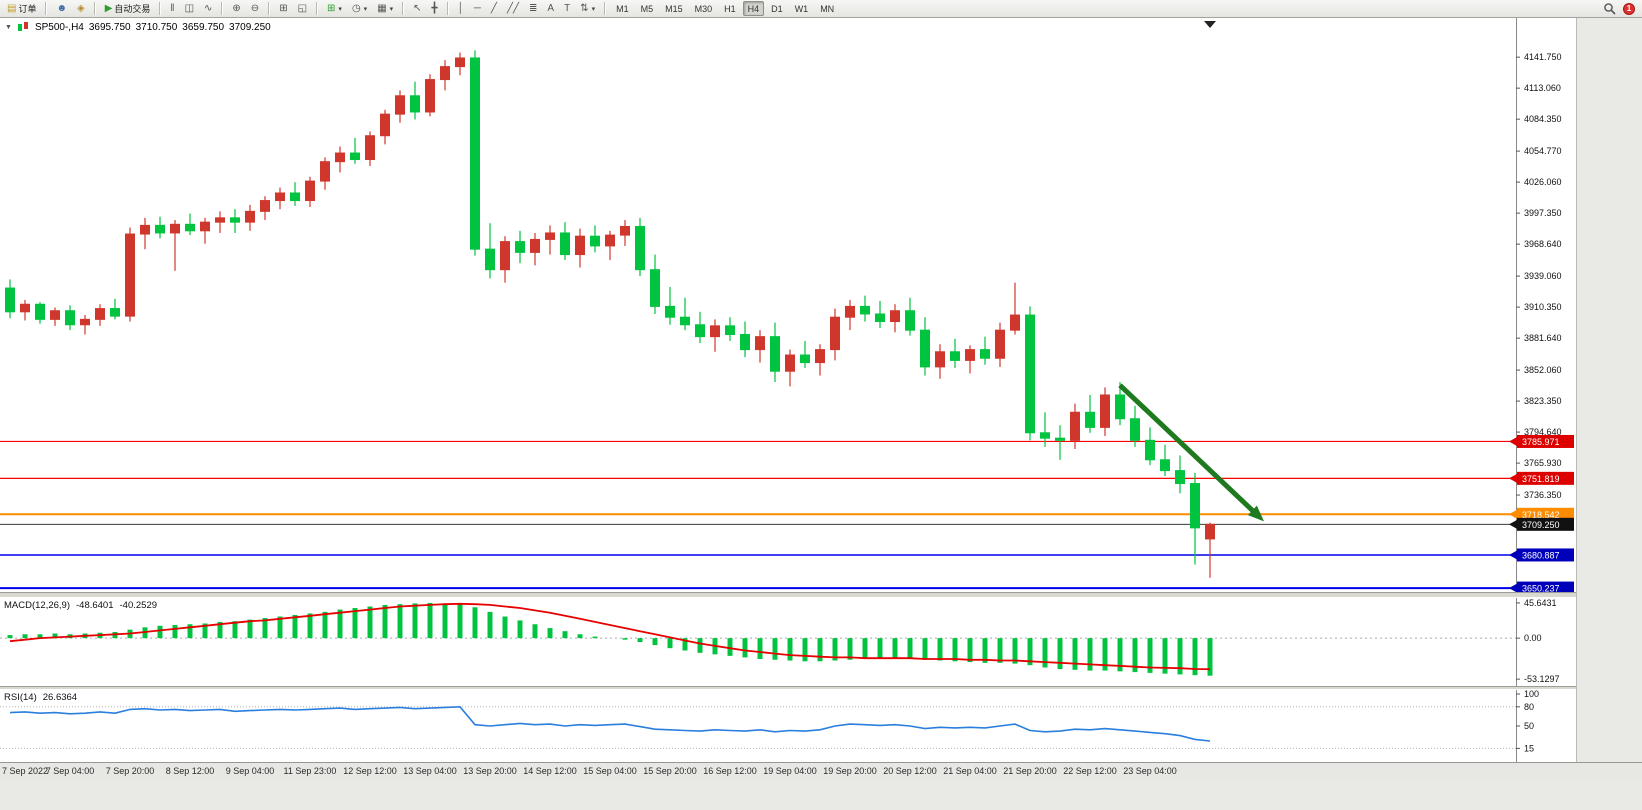  I want to click on horizontal-line-tool-icon: ─, so click(477, 8).